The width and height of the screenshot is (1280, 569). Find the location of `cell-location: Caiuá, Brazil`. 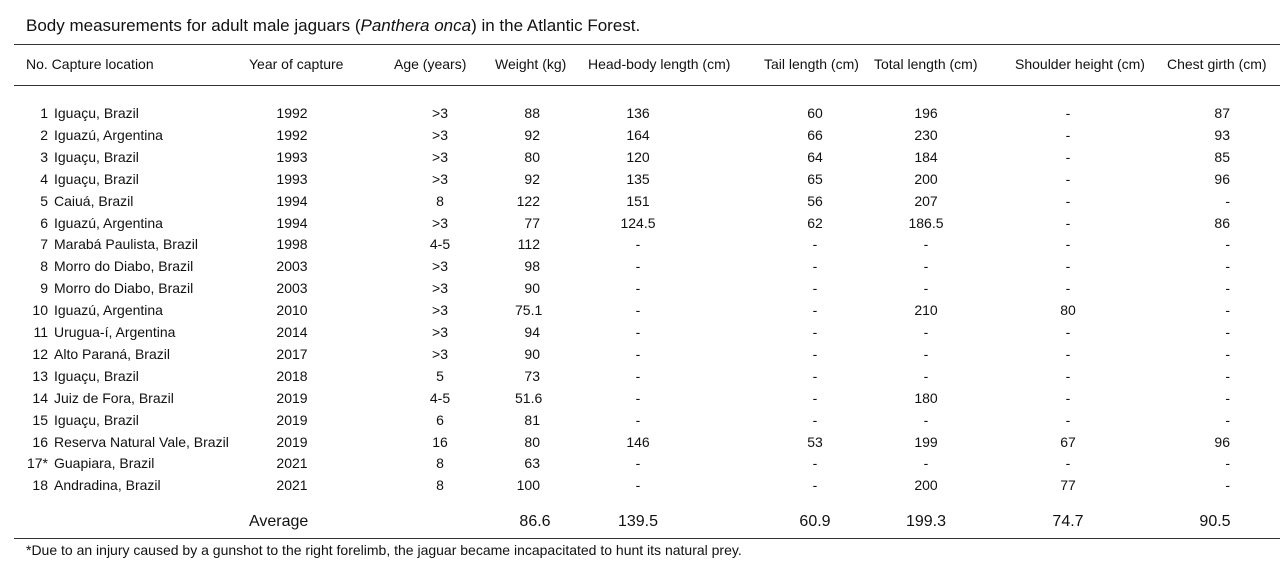

cell-location: Caiuá, Brazil is located at coordinates (94, 200).